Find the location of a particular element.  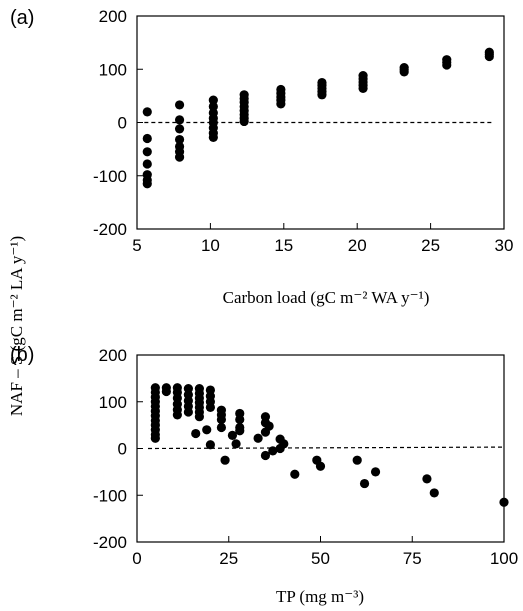

panel-b-x-tick-label: 100 is located at coordinates (504, 558).